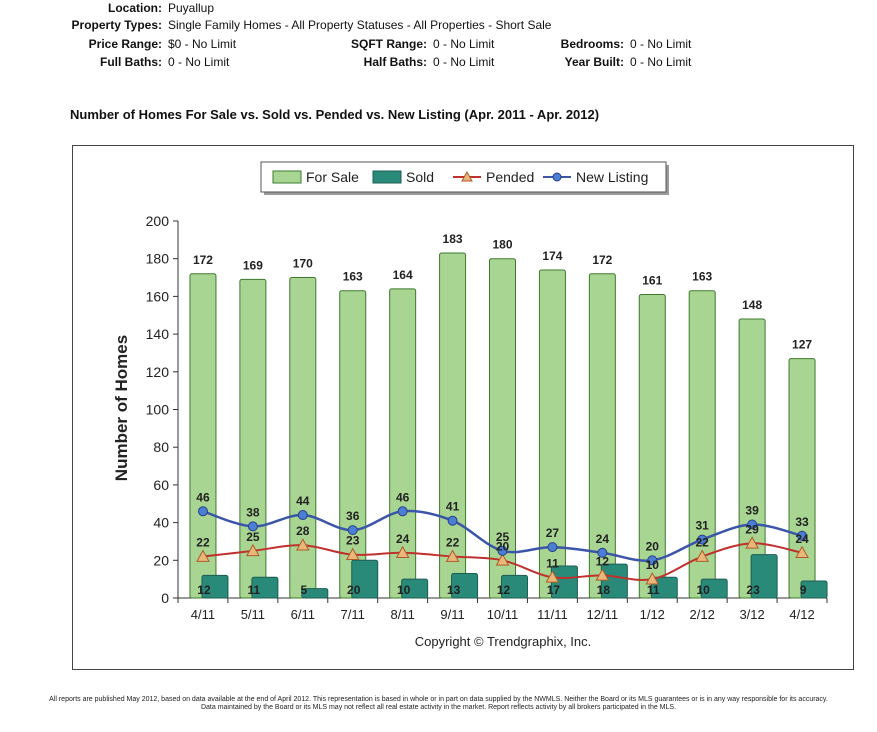 The width and height of the screenshot is (877, 732). Describe the element at coordinates (452, 614) in the screenshot. I see `x-tick-label: 9/11` at that location.